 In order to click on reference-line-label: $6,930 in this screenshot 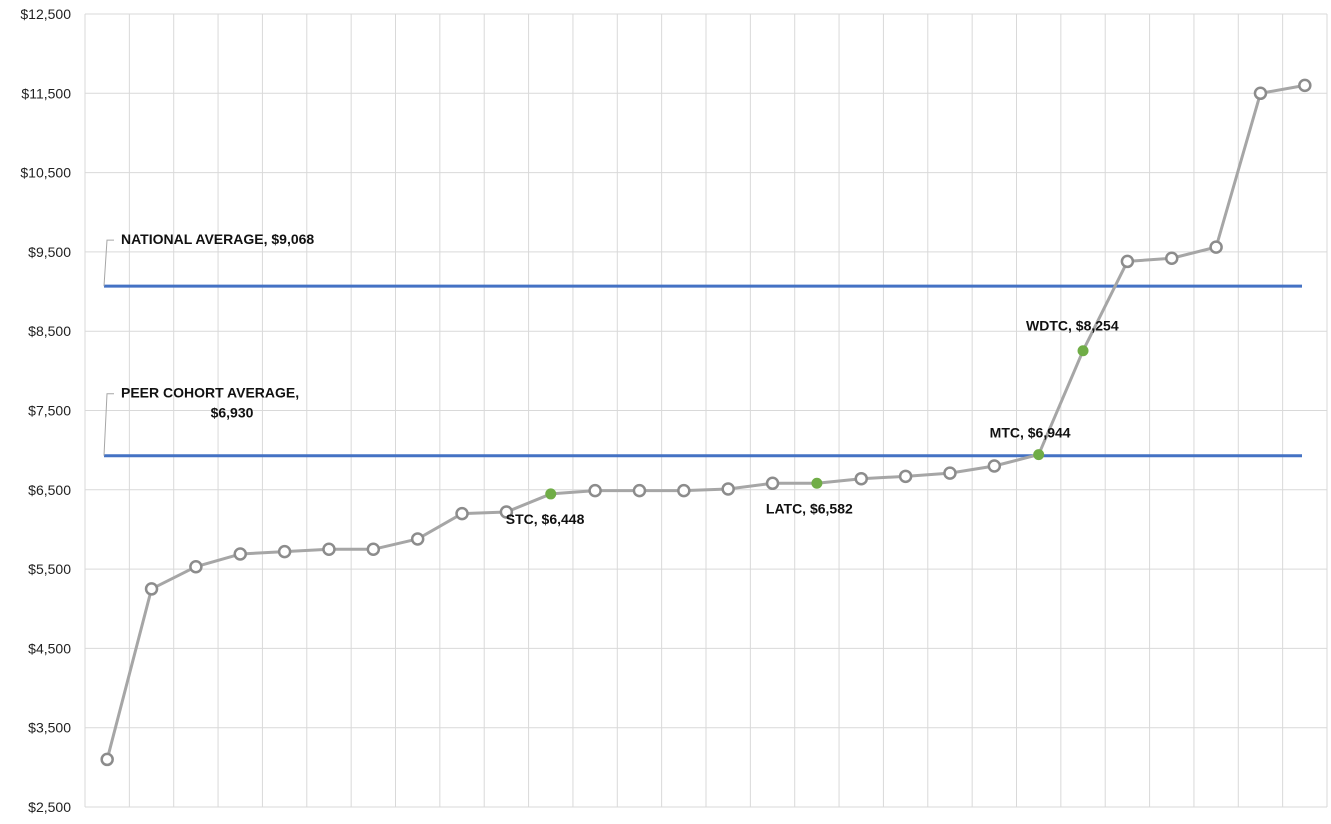, I will do `click(232, 413)`.